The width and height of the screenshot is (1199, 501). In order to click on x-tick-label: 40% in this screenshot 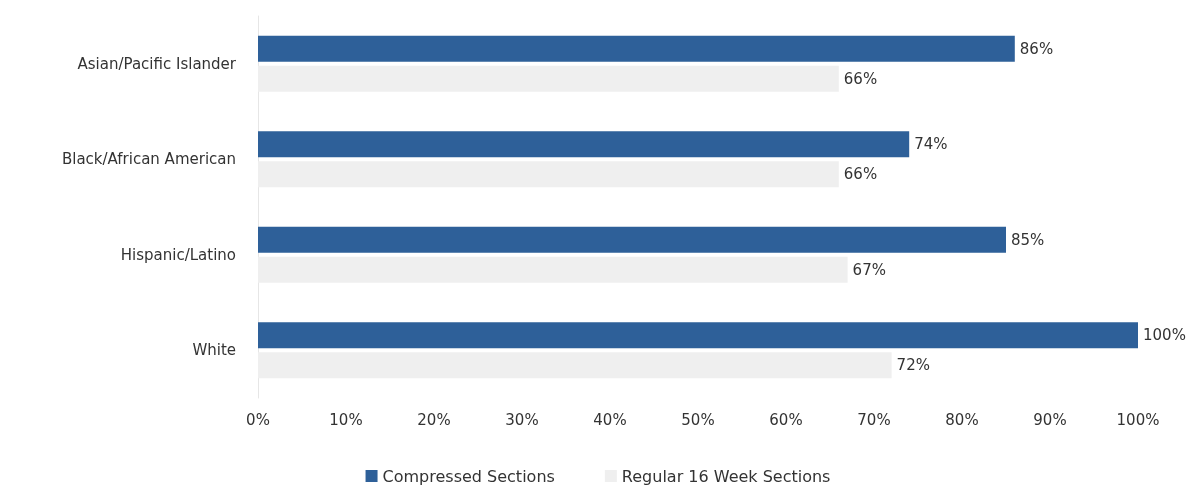, I will do `click(610, 419)`.